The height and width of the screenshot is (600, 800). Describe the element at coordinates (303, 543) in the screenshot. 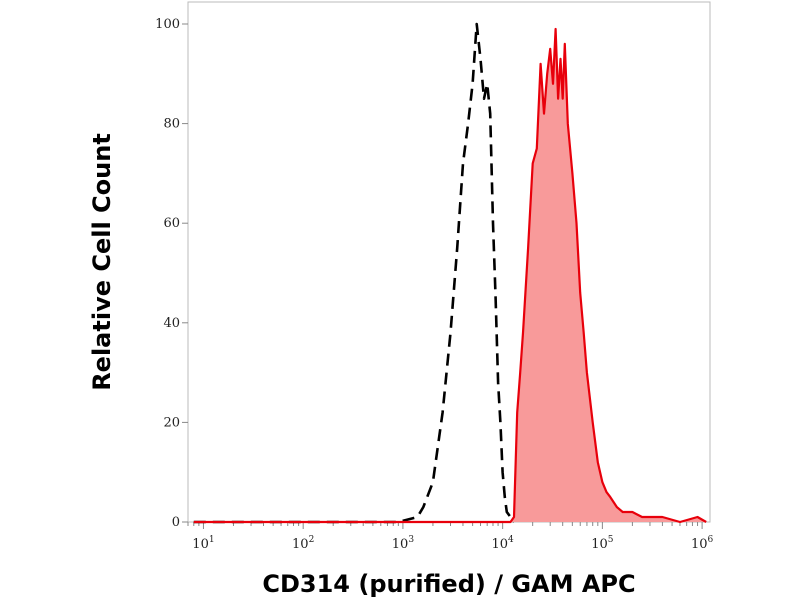

I see `x-tick-label: 10²` at that location.